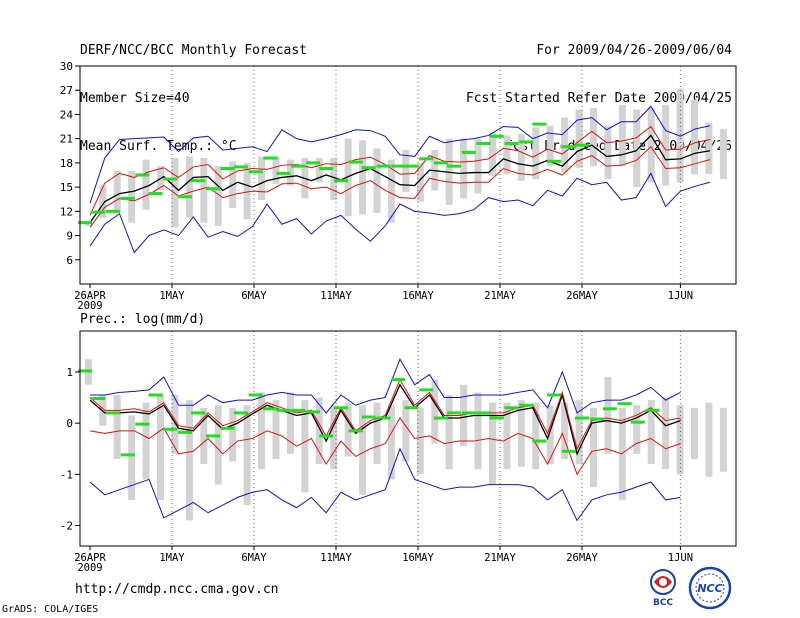 Image resolution: width=800 pixels, height=618 pixels. I want to click on prec-series-min, so click(385, 484).